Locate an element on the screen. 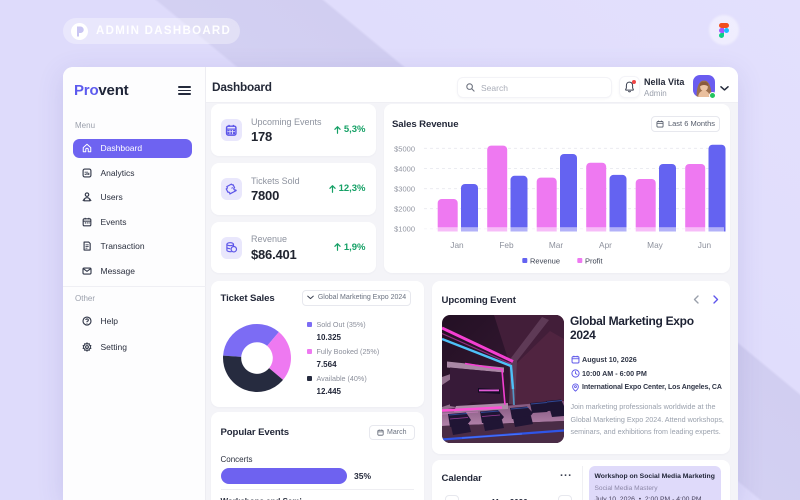 This screenshot has width=800, height=500. svg-text: $2000 is located at coordinates (404, 209).